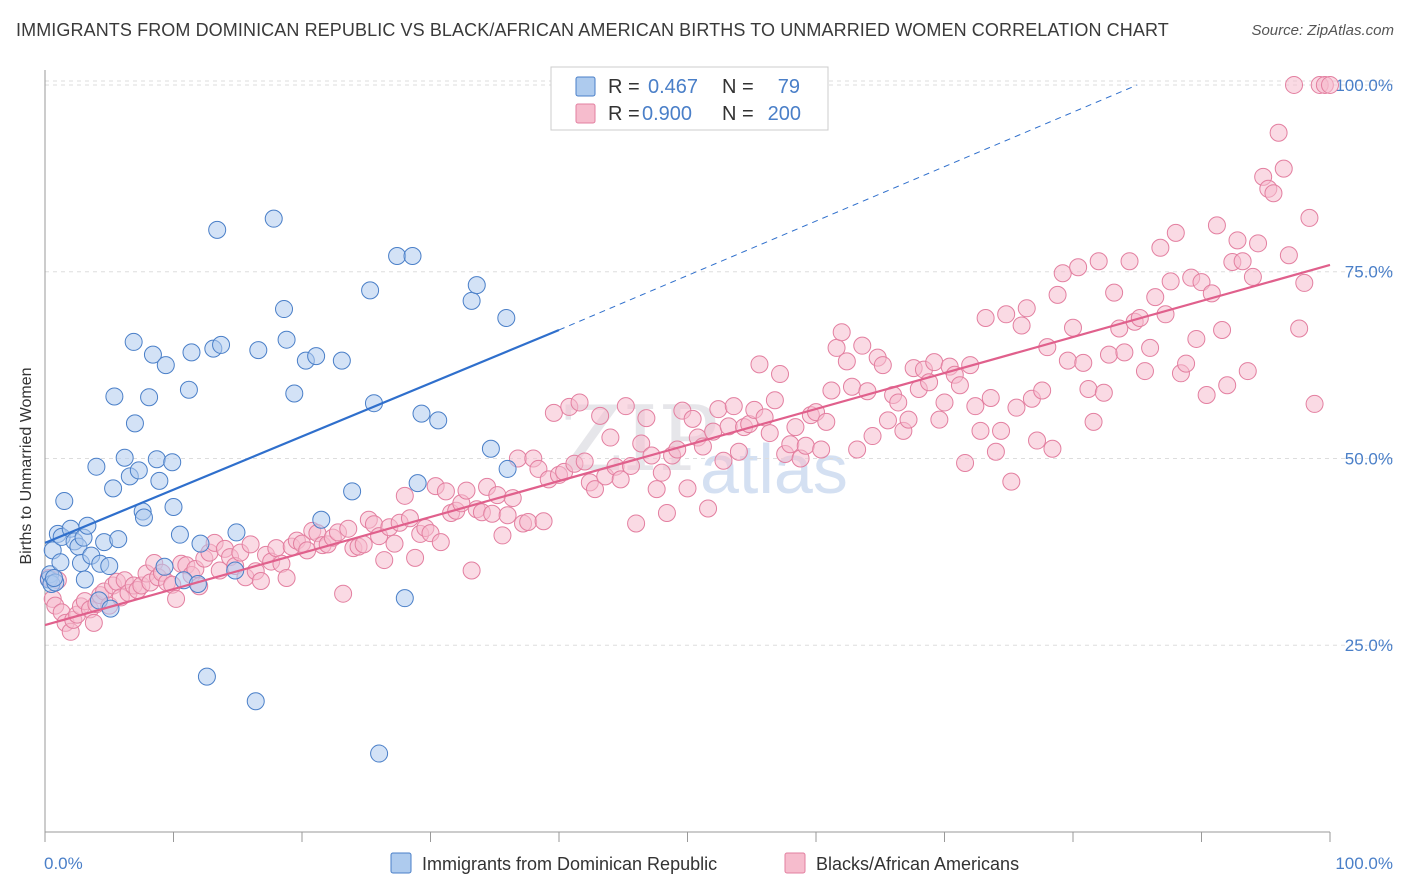 Image resolution: width=1406 pixels, height=892 pixels. I want to click on legend-box, so click(689, 98).